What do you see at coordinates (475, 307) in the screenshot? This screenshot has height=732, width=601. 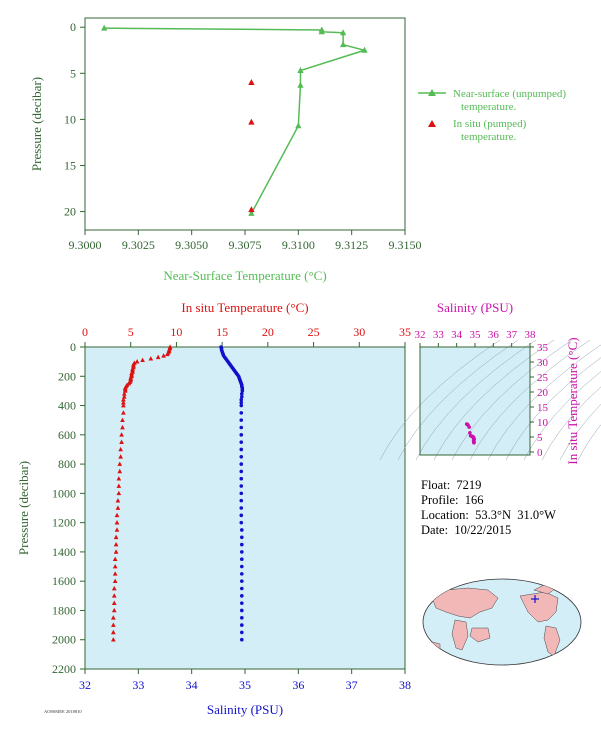 I see `ts-x-axis-label: Salinity (PSU)` at bounding box center [475, 307].